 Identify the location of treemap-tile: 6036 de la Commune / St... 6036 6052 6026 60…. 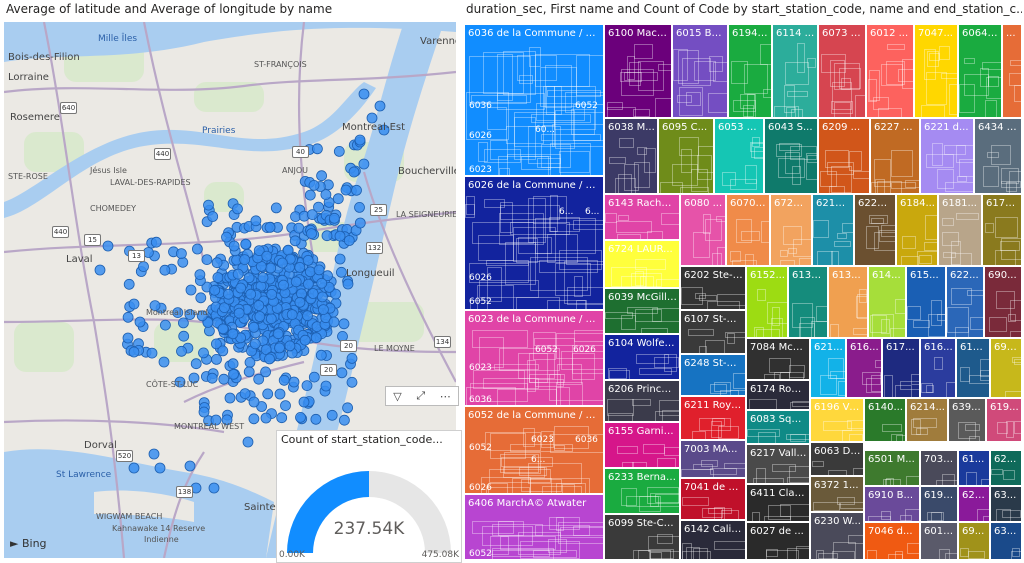
(534, 100).